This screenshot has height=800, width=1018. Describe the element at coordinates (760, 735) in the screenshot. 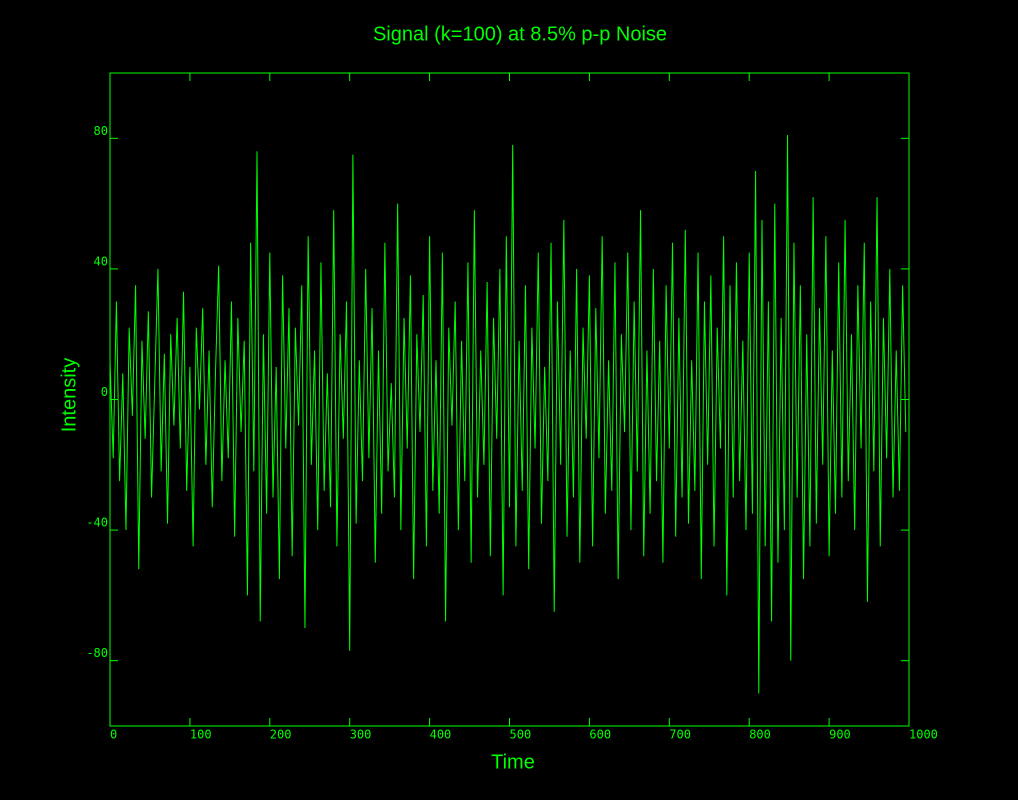

I see `x-tick-label: 800` at that location.